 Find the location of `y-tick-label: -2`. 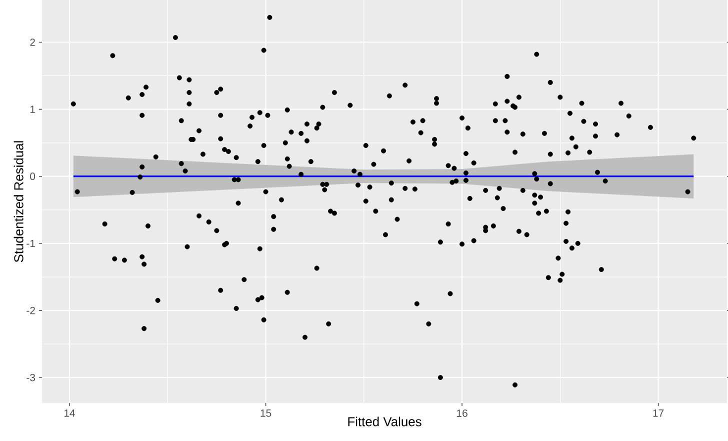

y-tick-label: -2 is located at coordinates (30, 310).